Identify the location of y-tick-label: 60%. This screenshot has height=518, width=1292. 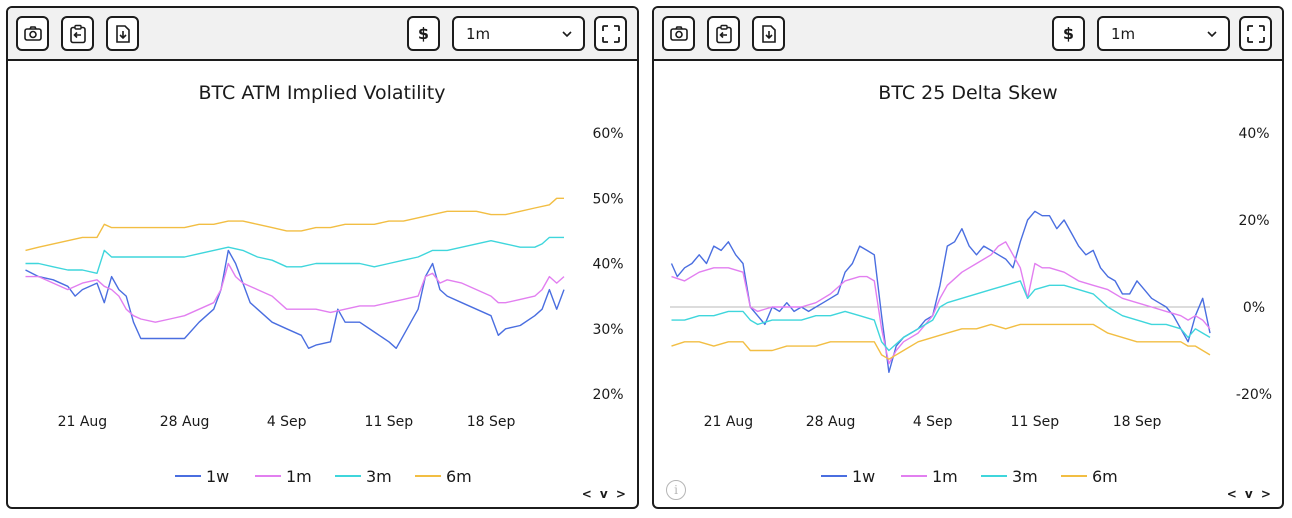
(607, 134).